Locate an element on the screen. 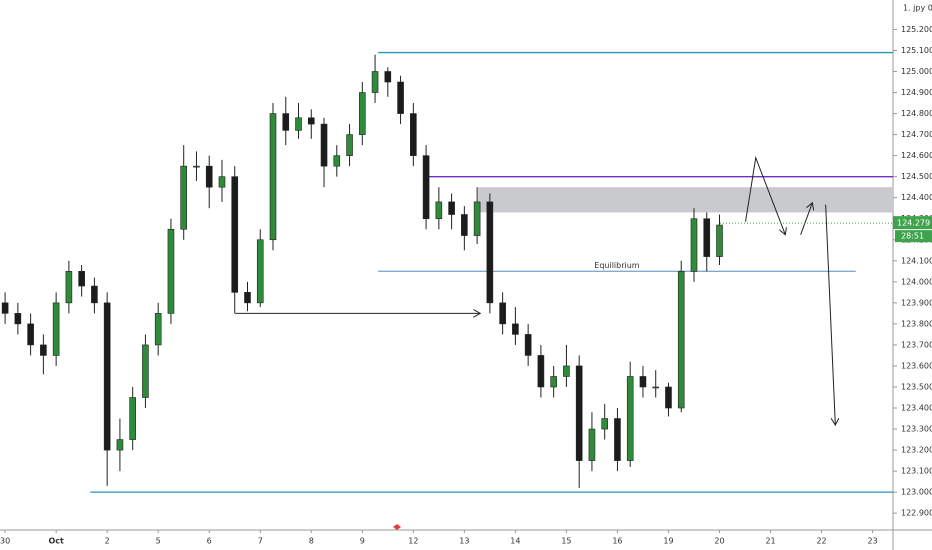 Image resolution: width=932 pixels, height=550 pixels. y-tick-label: 123.200 is located at coordinates (916, 450).